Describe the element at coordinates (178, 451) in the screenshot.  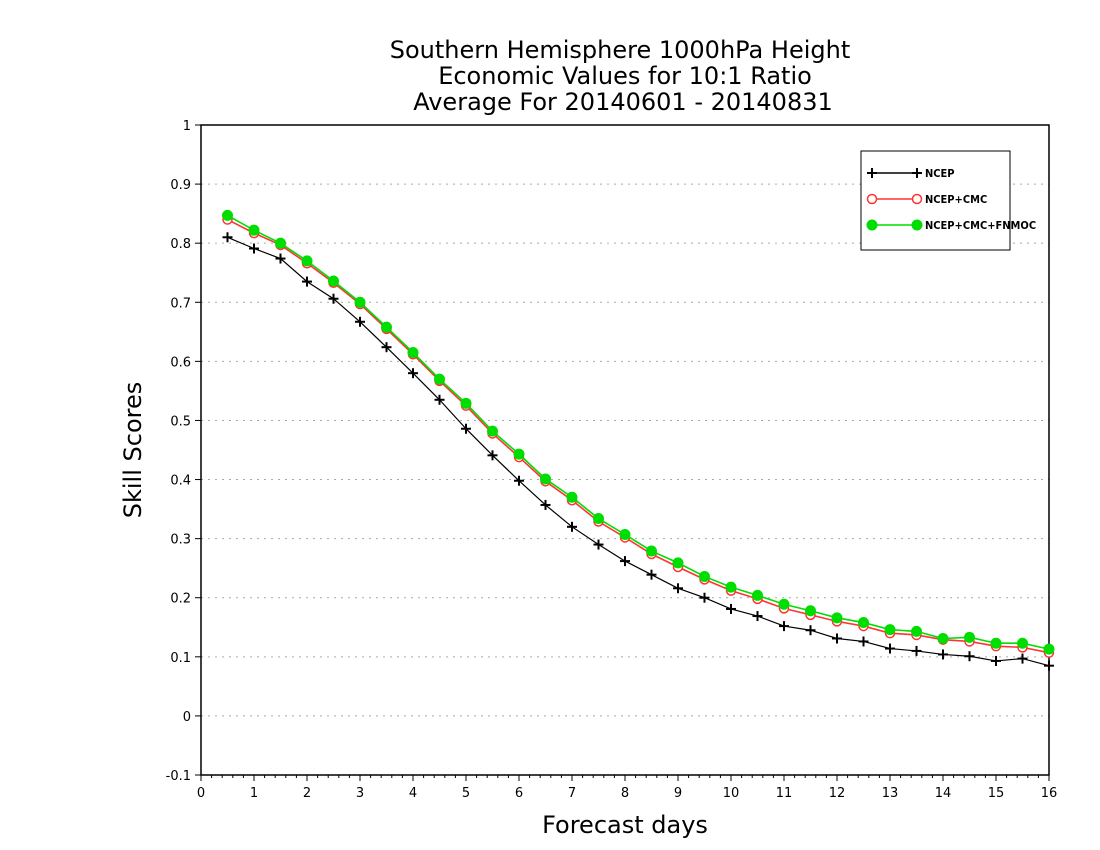
I see `y-tick-labels: -0.1 0 0.1 0.2 0.3 0.4 0.5 0.6 0.7 0.8 0.9 1` at that location.